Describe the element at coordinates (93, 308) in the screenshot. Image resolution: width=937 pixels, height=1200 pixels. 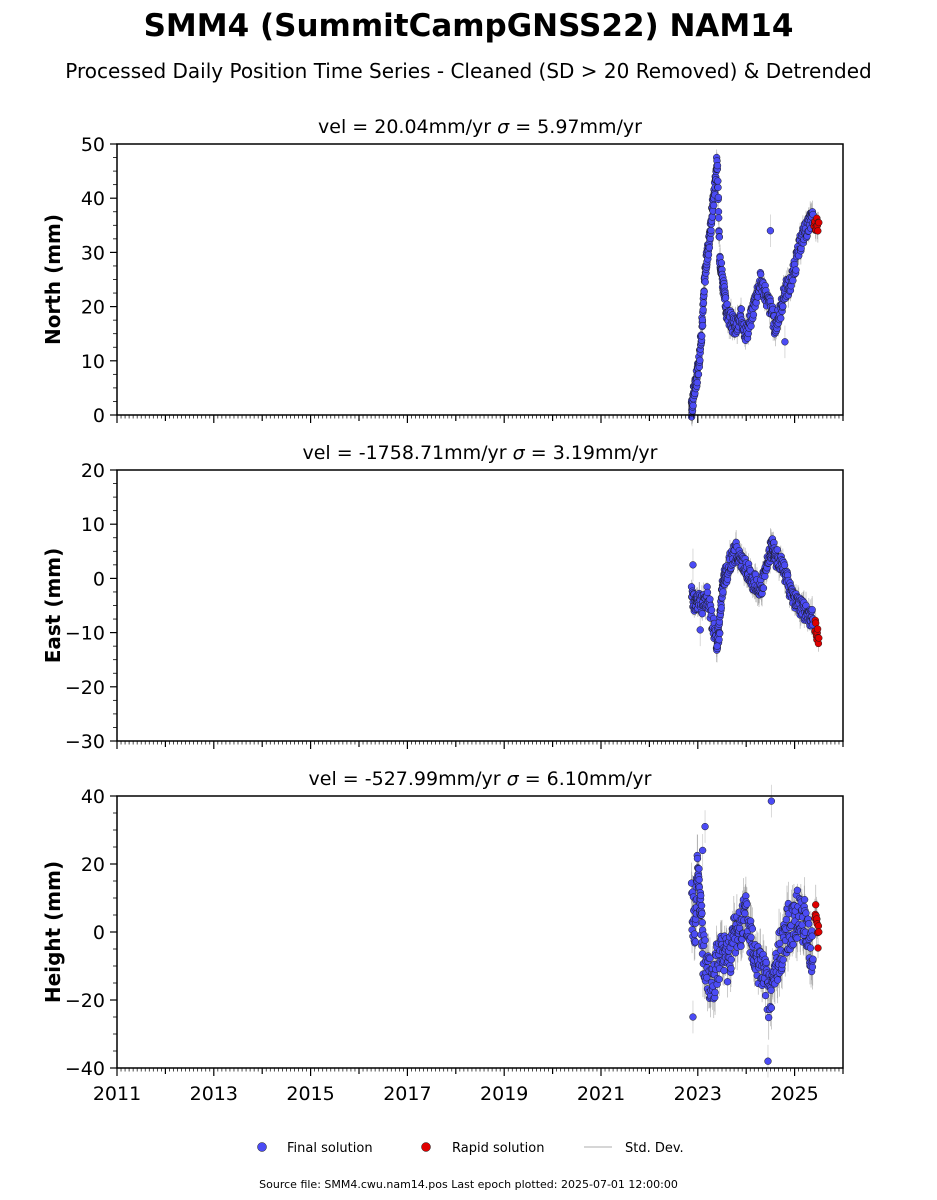
I see `y-tick-label: 20` at that location.